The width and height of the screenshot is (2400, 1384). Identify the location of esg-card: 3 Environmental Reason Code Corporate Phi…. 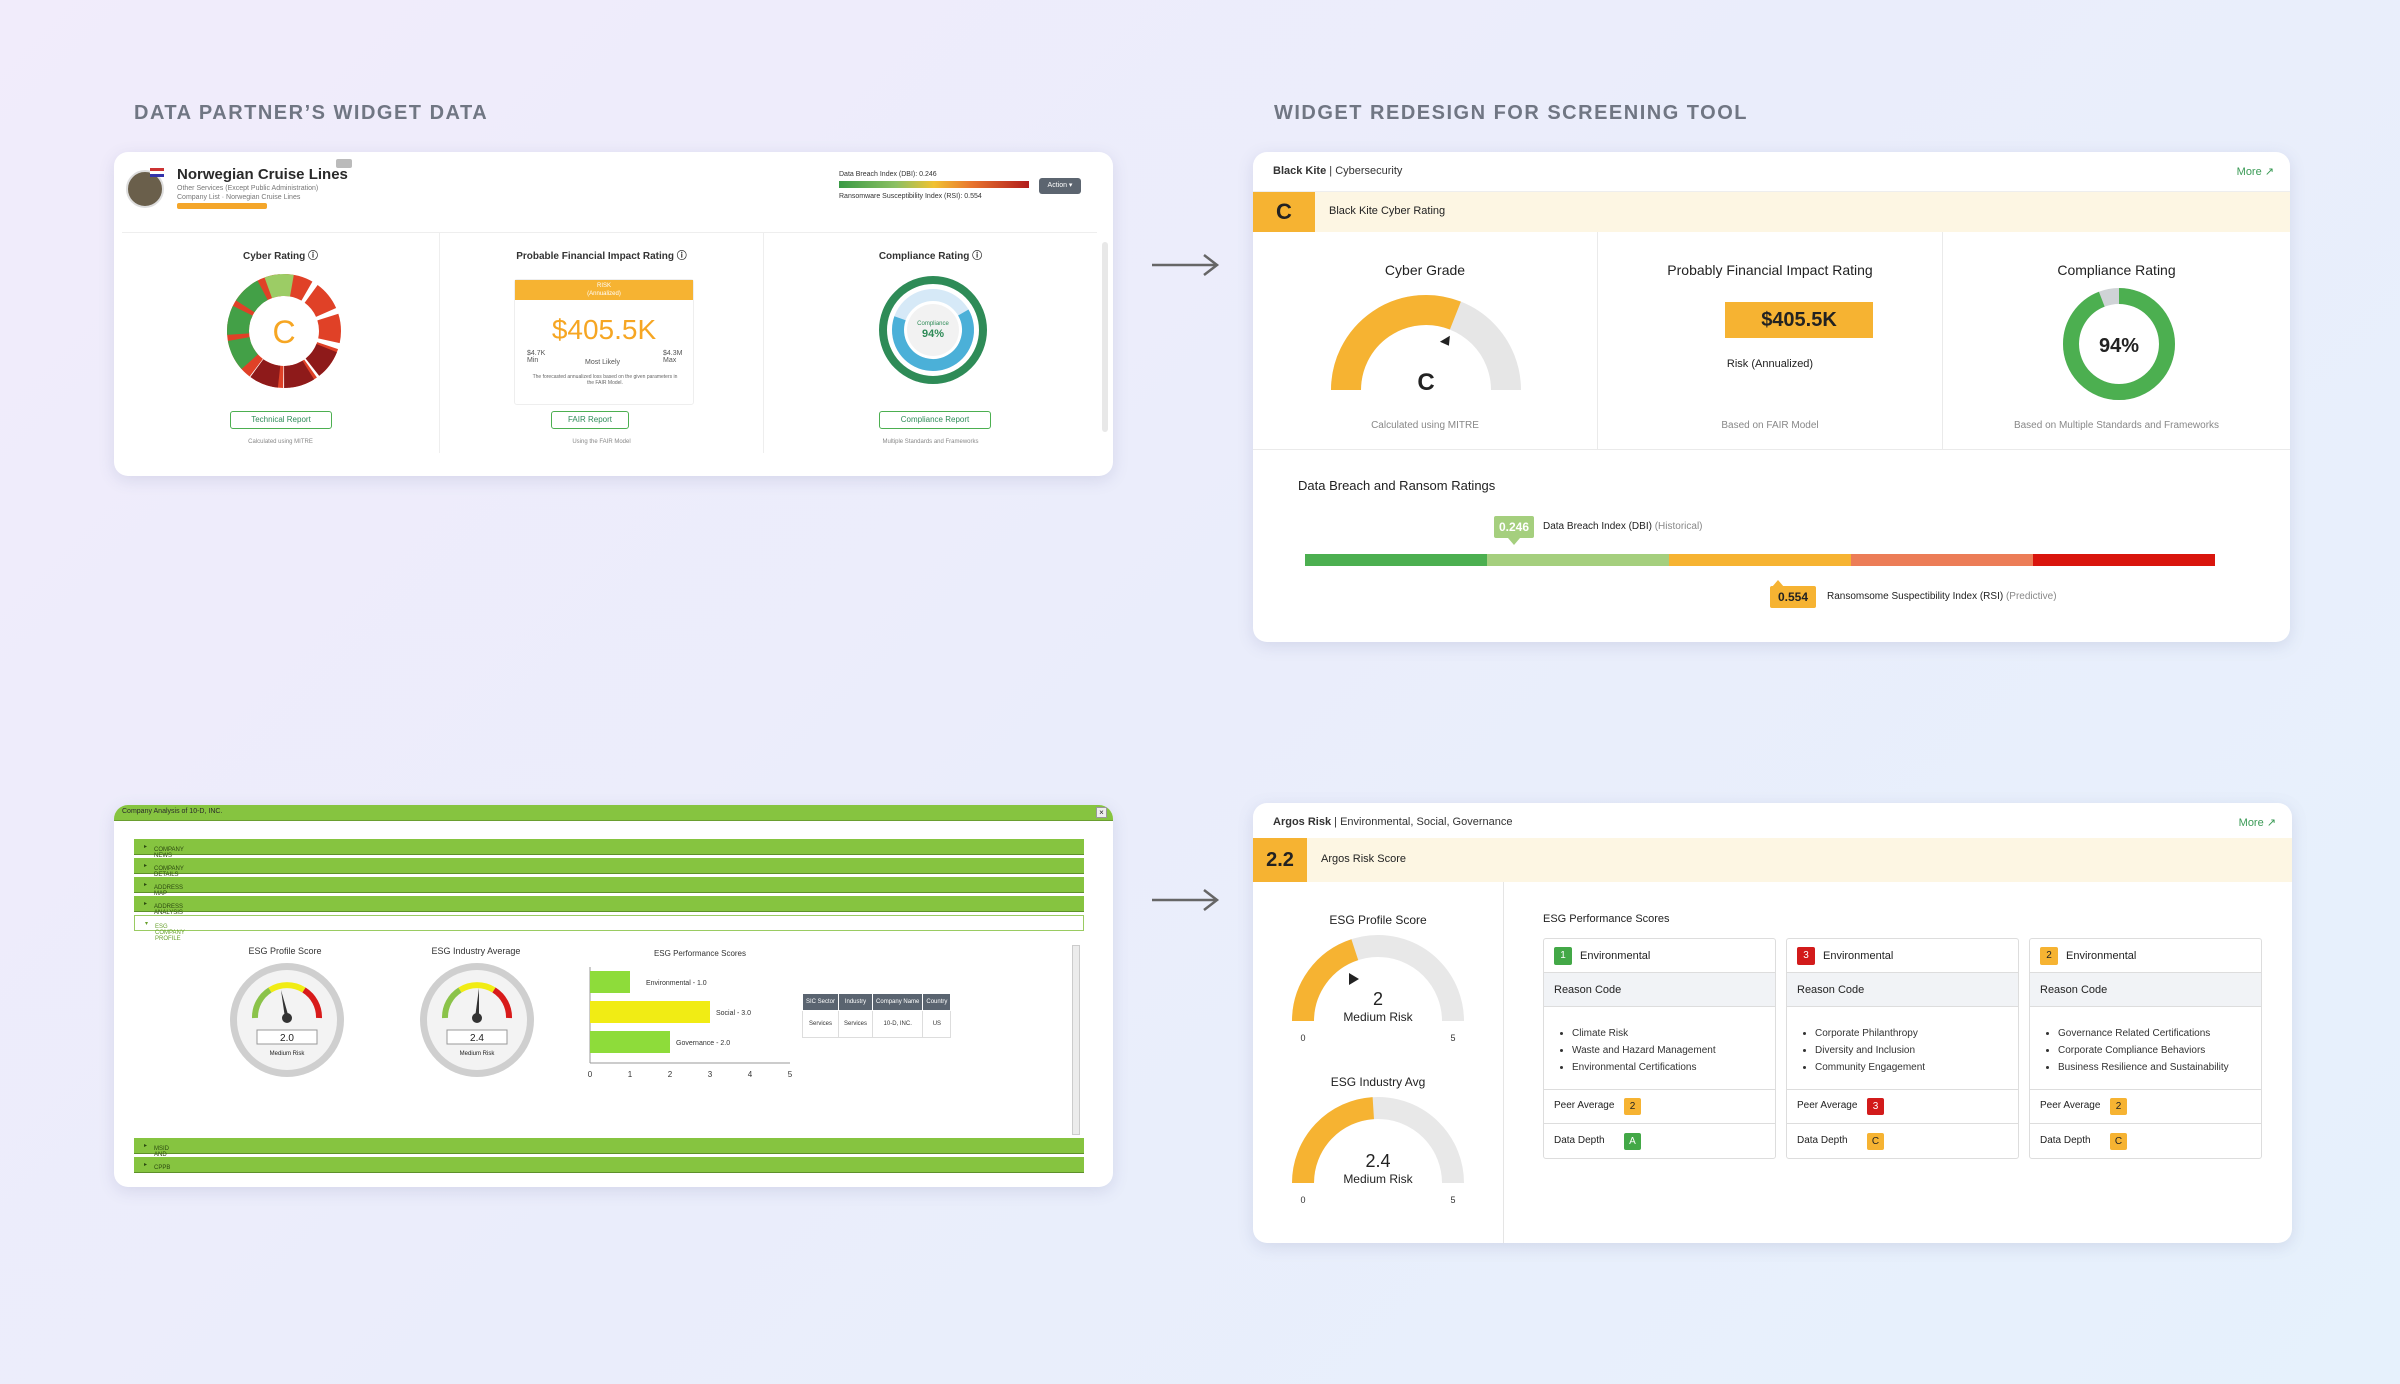
(1902, 1048).